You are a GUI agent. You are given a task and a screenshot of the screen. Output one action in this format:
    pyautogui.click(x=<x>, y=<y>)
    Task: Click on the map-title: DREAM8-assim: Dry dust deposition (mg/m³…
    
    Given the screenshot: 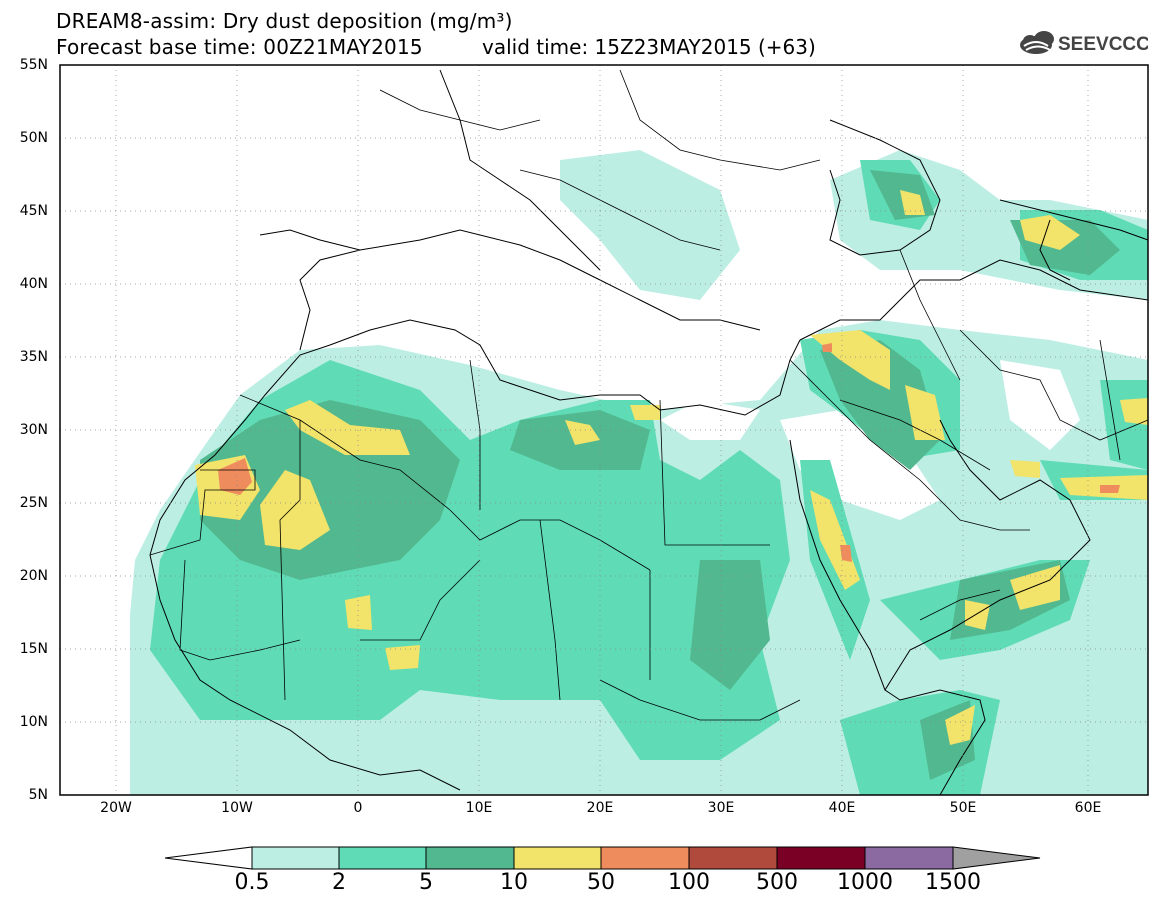 What is the action you would take?
    pyautogui.click(x=284, y=21)
    